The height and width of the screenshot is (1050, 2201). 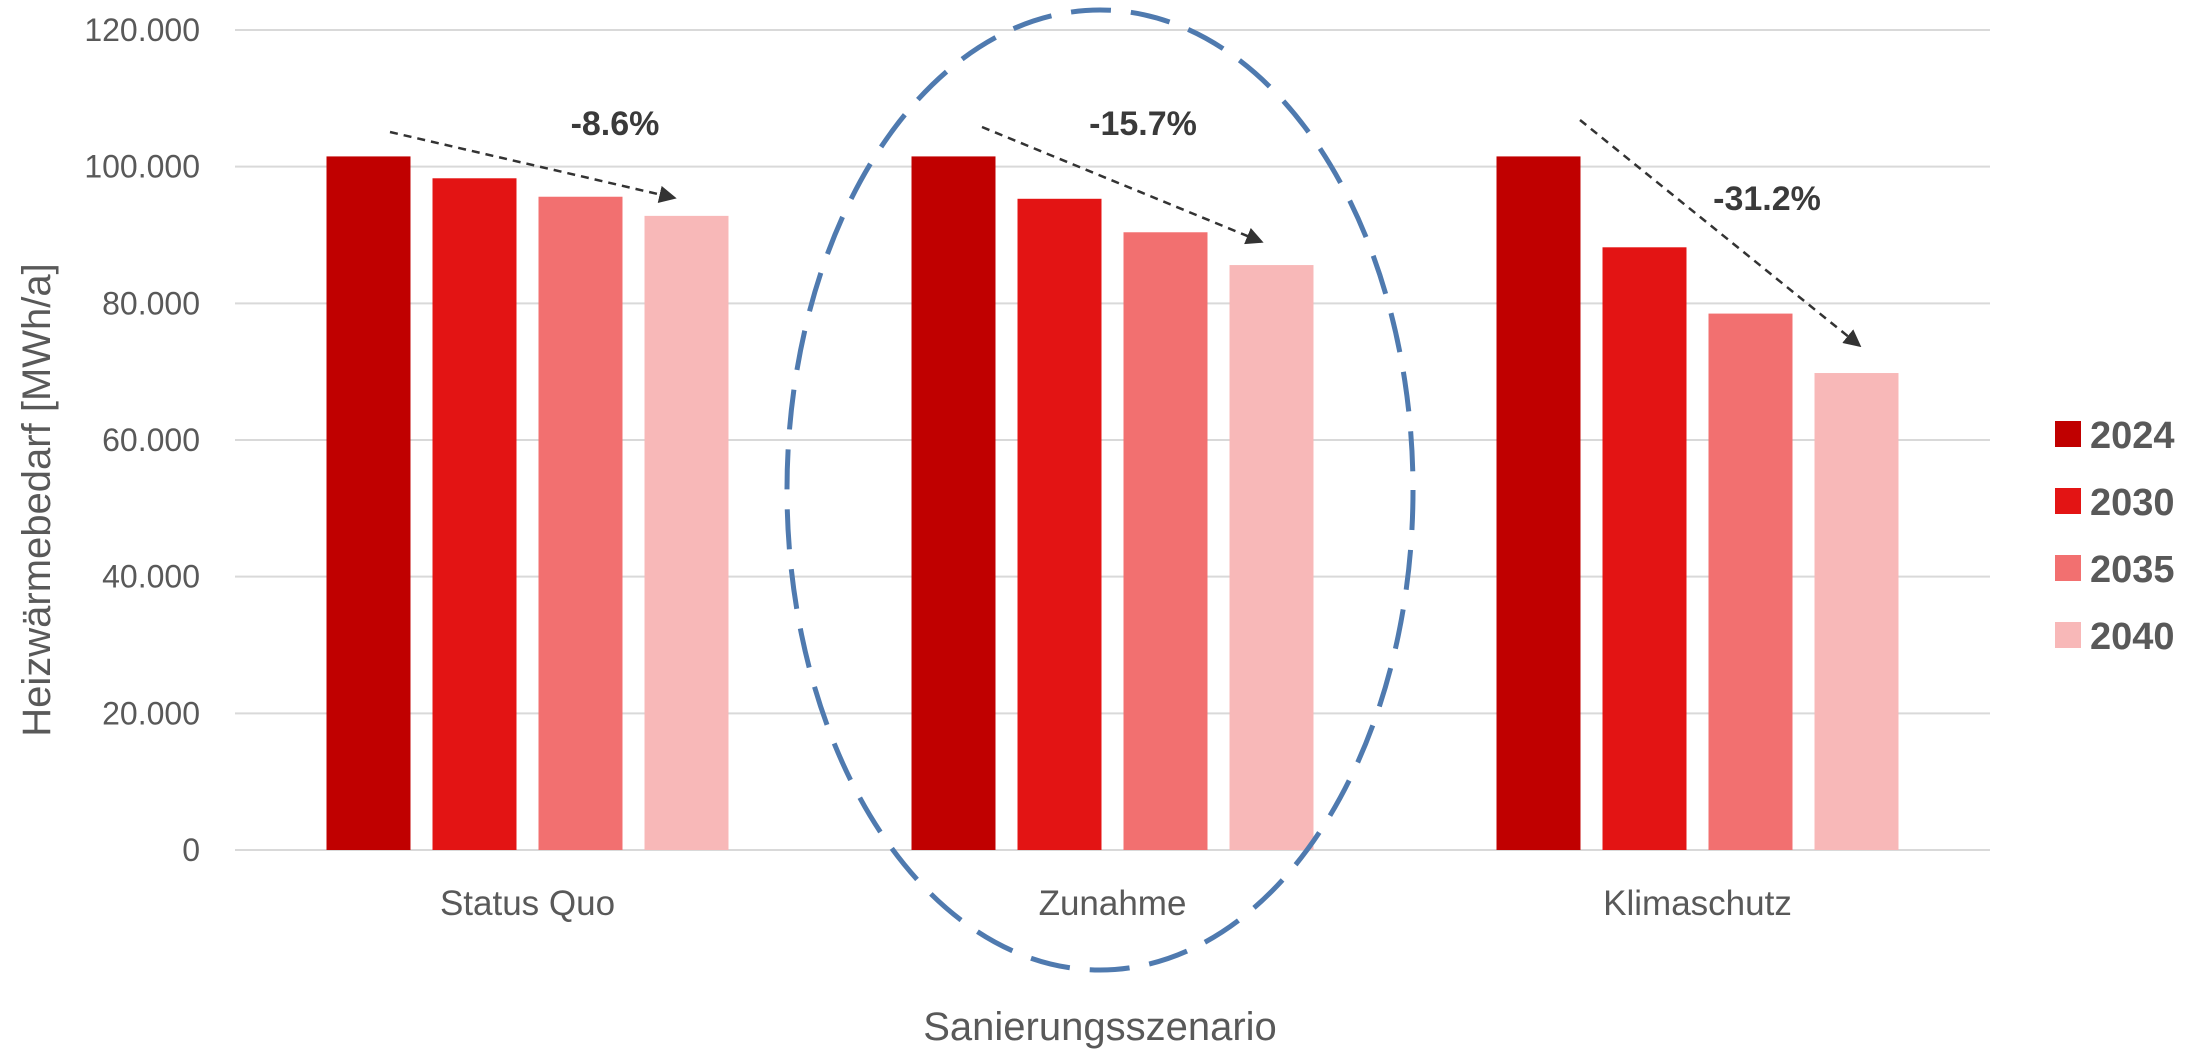 What do you see at coordinates (1271, 558) in the screenshot?
I see `bar-2040-zunahme` at bounding box center [1271, 558].